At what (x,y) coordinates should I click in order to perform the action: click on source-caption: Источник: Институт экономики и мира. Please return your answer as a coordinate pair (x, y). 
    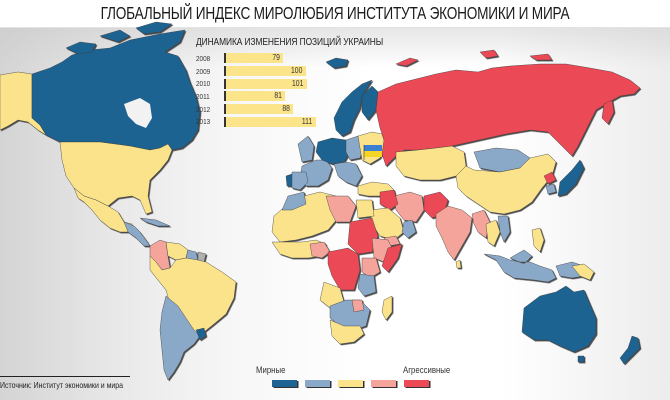
    Looking at the image, I should click on (62, 385).